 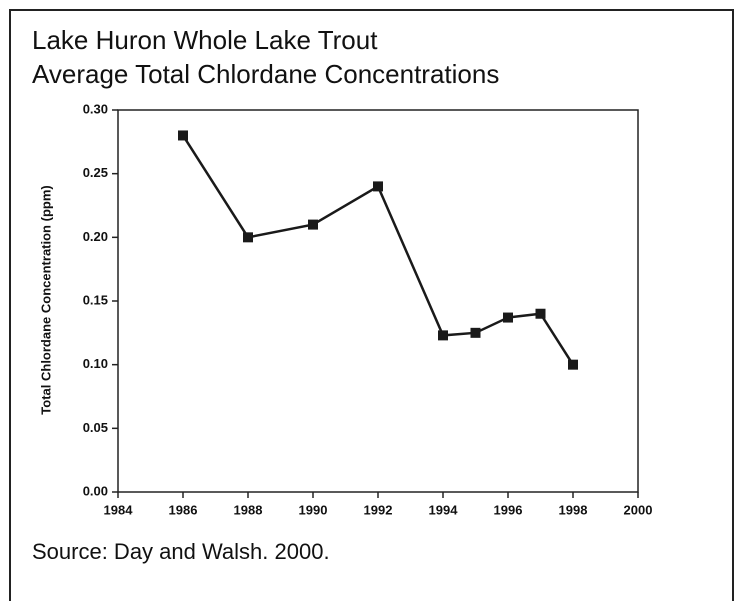 What do you see at coordinates (95, 299) in the screenshot?
I see `y-tick-label: 0.15` at bounding box center [95, 299].